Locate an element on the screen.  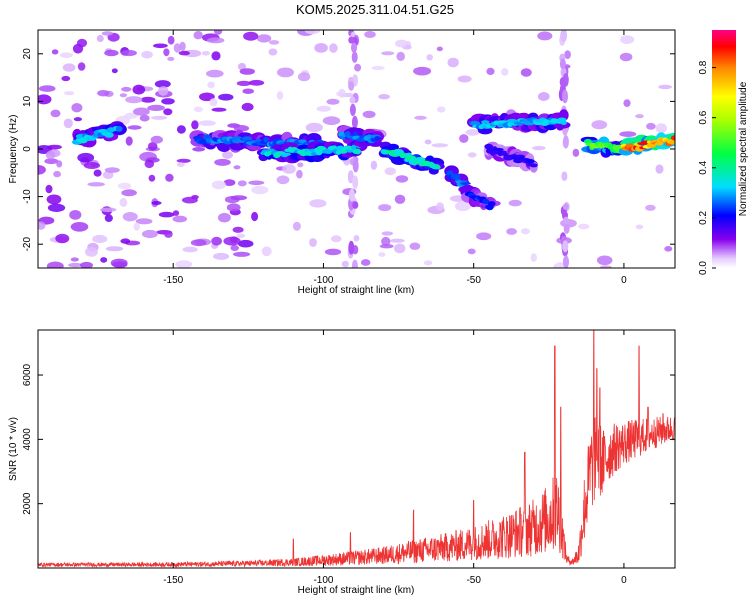
snr-y-tick-label: 6000 is located at coordinates (27, 374).